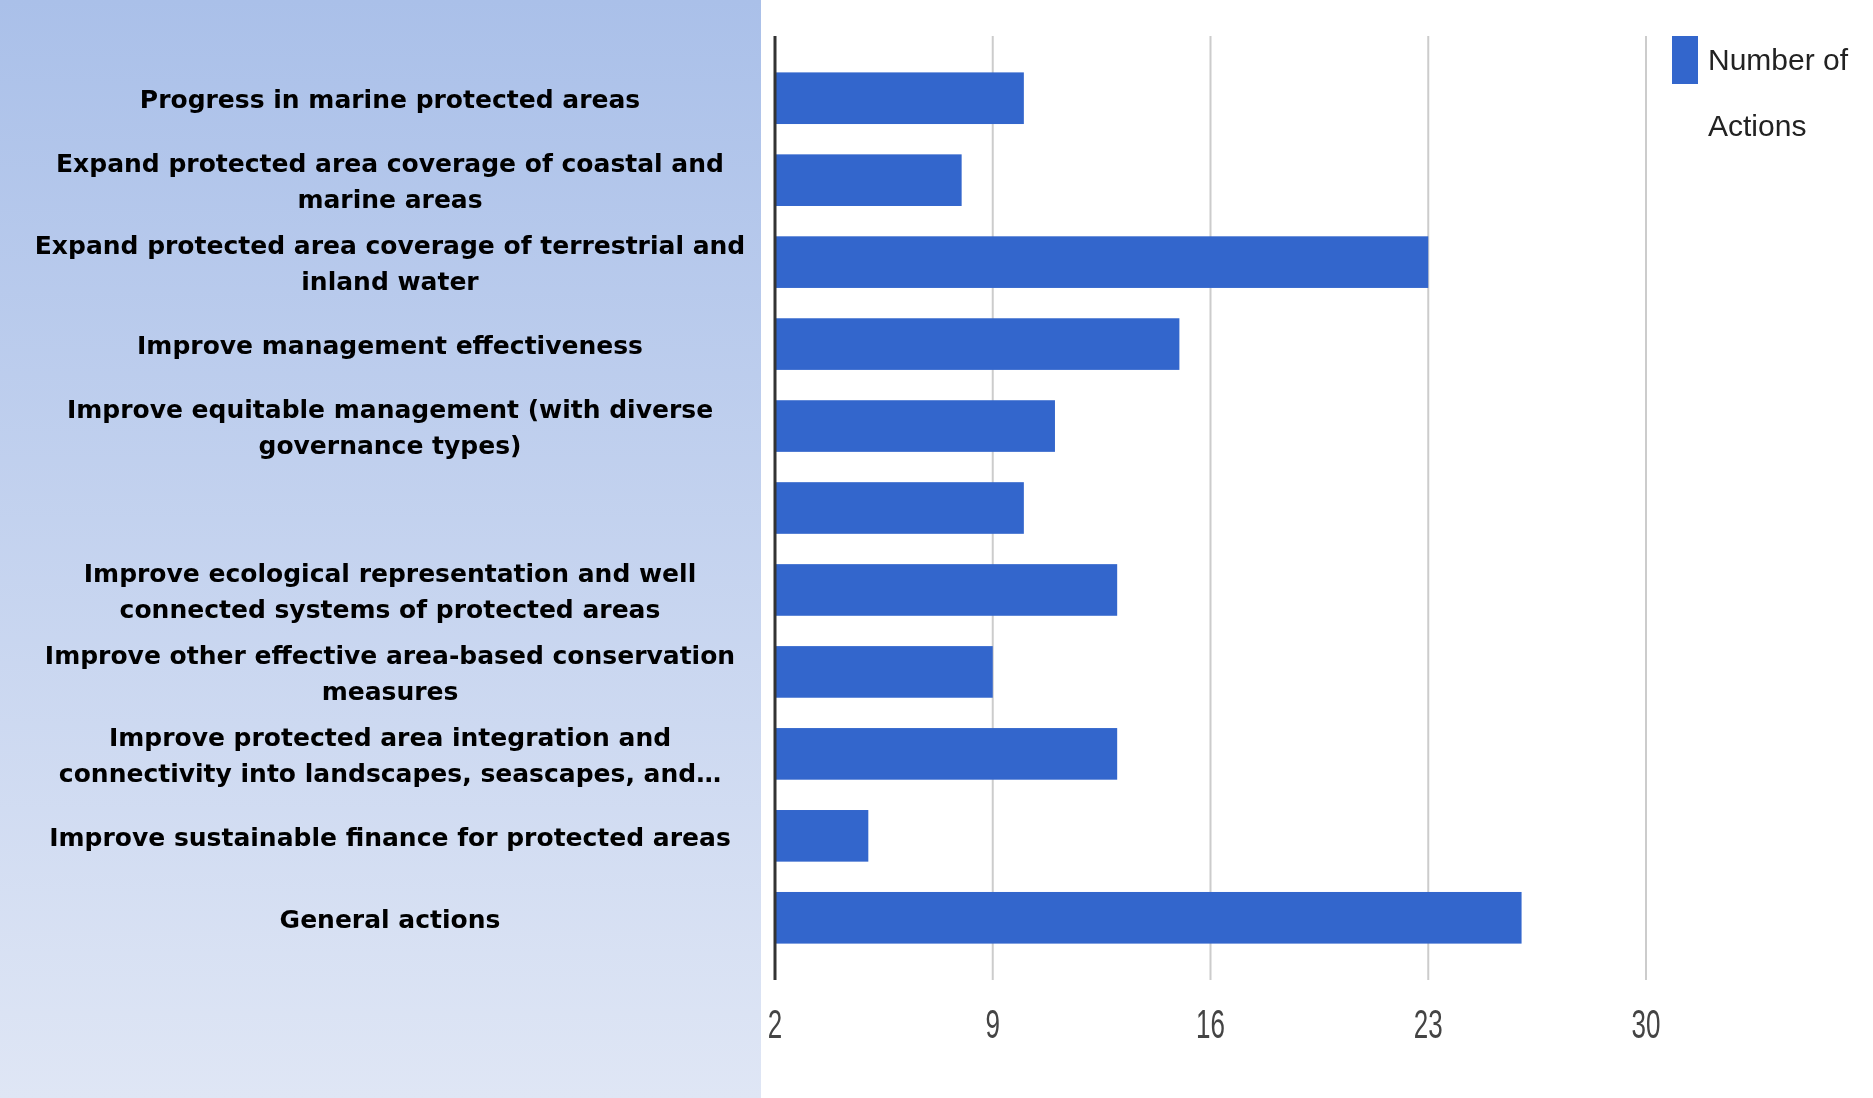 The image size is (1873, 1098). Describe the element at coordinates (1210, 1024) in the screenshot. I see `x-tick-label: 16` at that location.